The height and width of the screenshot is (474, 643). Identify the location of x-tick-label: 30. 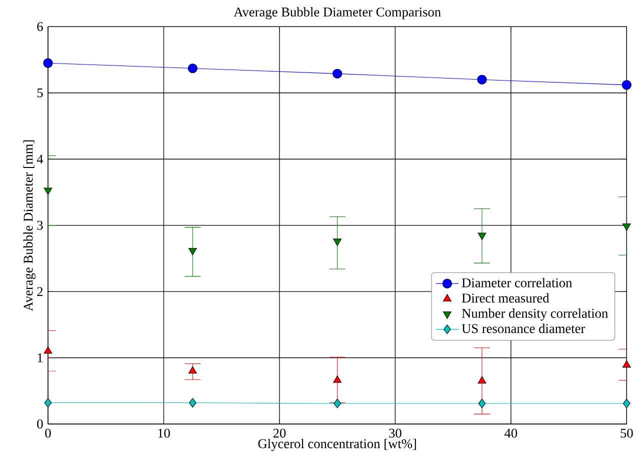
(395, 433).